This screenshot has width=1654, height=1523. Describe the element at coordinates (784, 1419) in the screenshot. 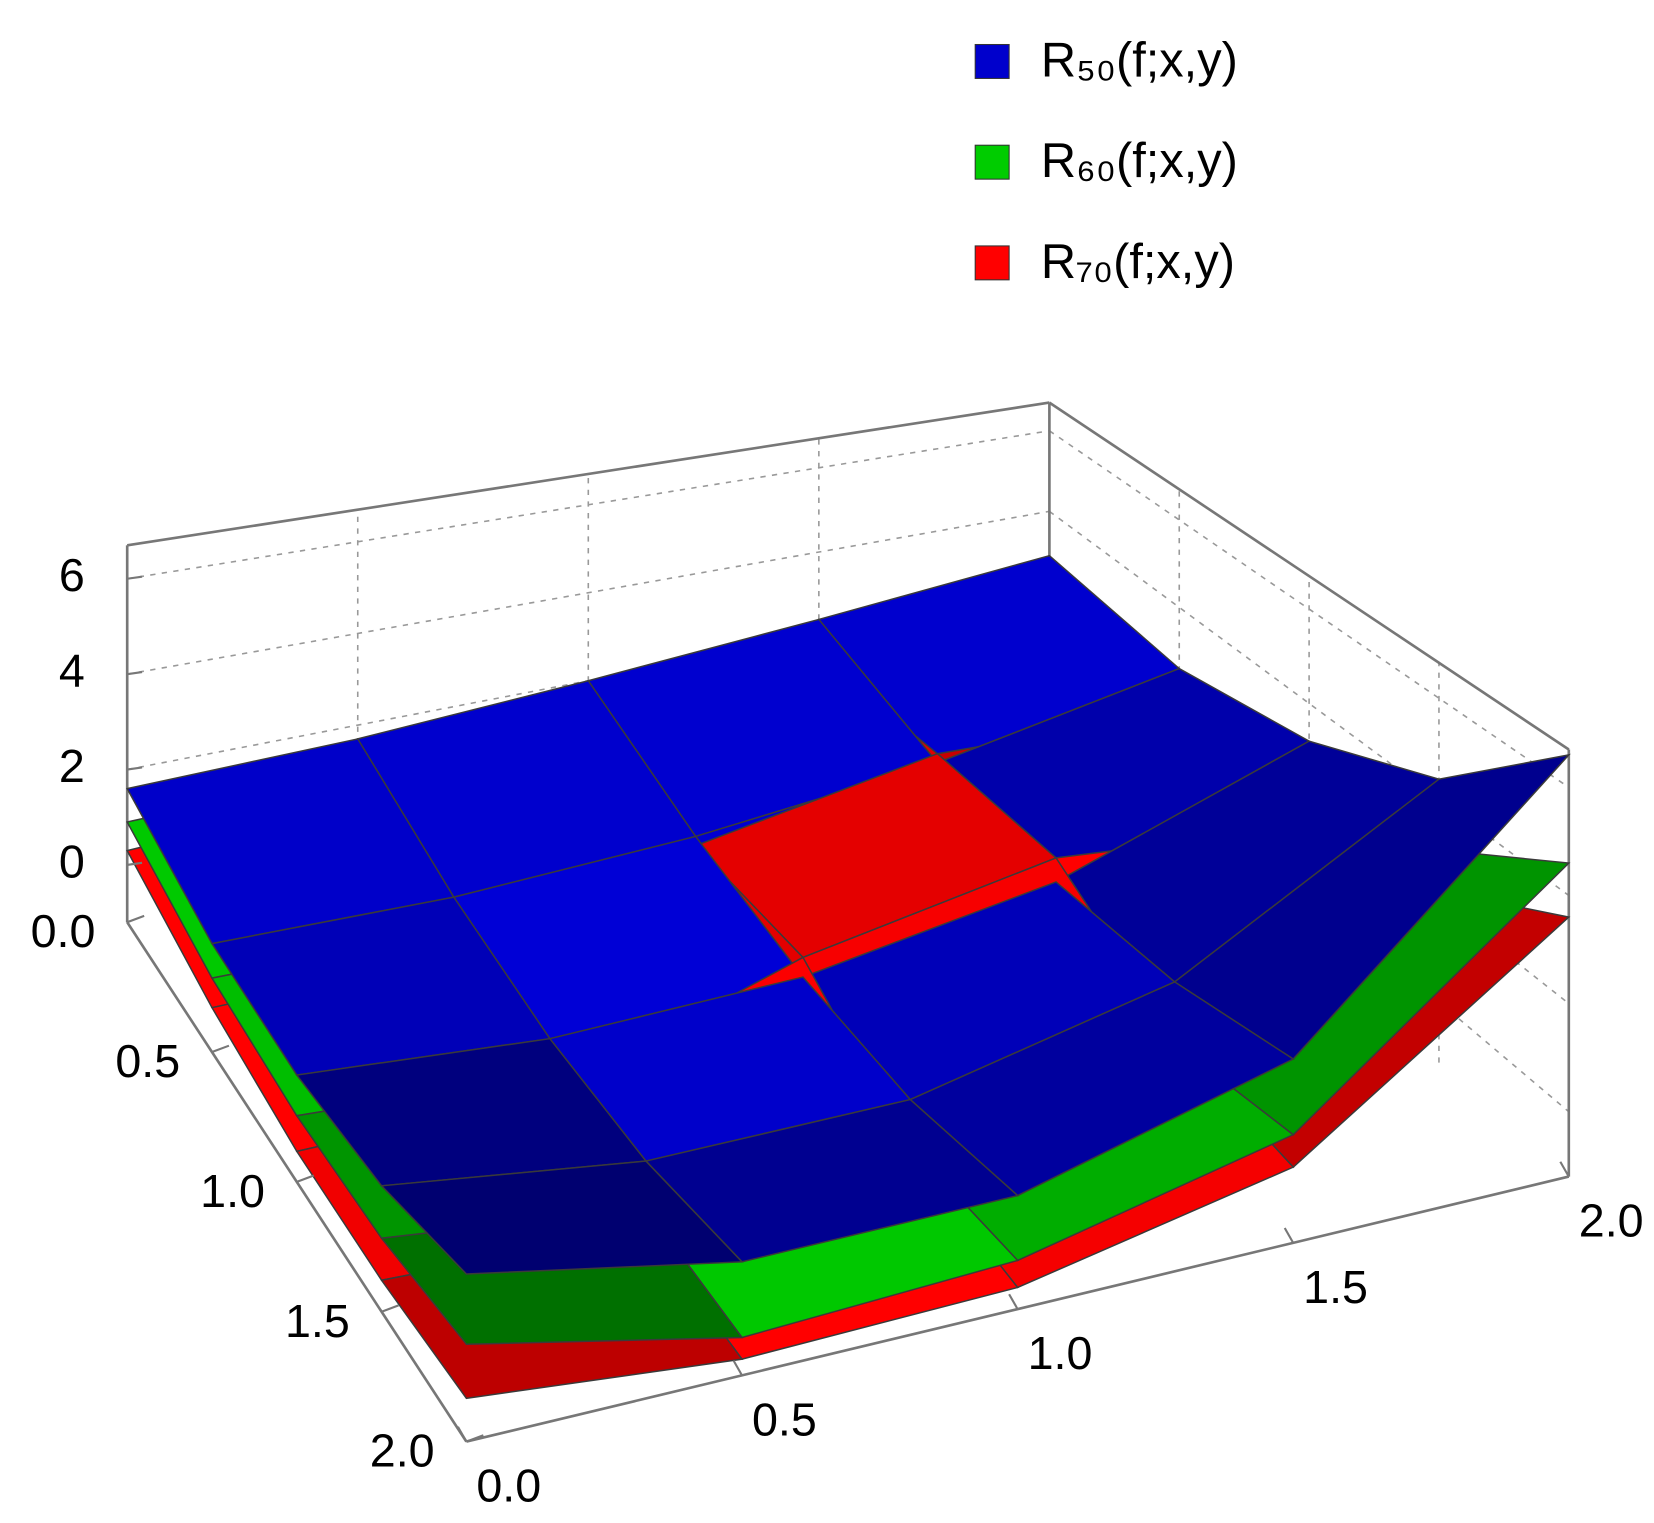

I see `x-tick-label: 0.5` at that location.